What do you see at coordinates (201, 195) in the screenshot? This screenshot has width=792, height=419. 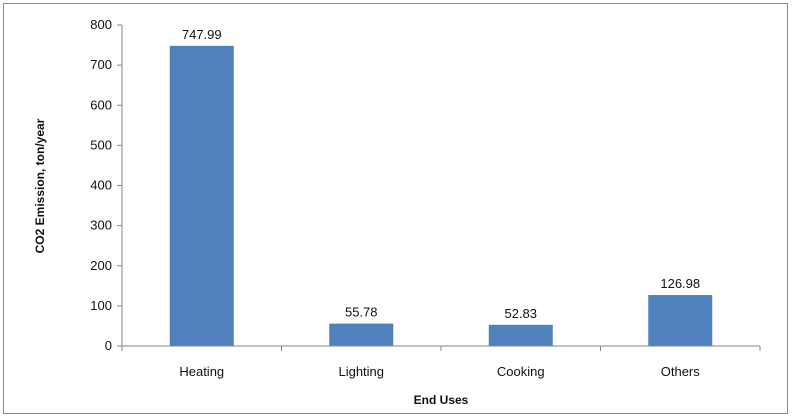 I see `bar-heating` at bounding box center [201, 195].